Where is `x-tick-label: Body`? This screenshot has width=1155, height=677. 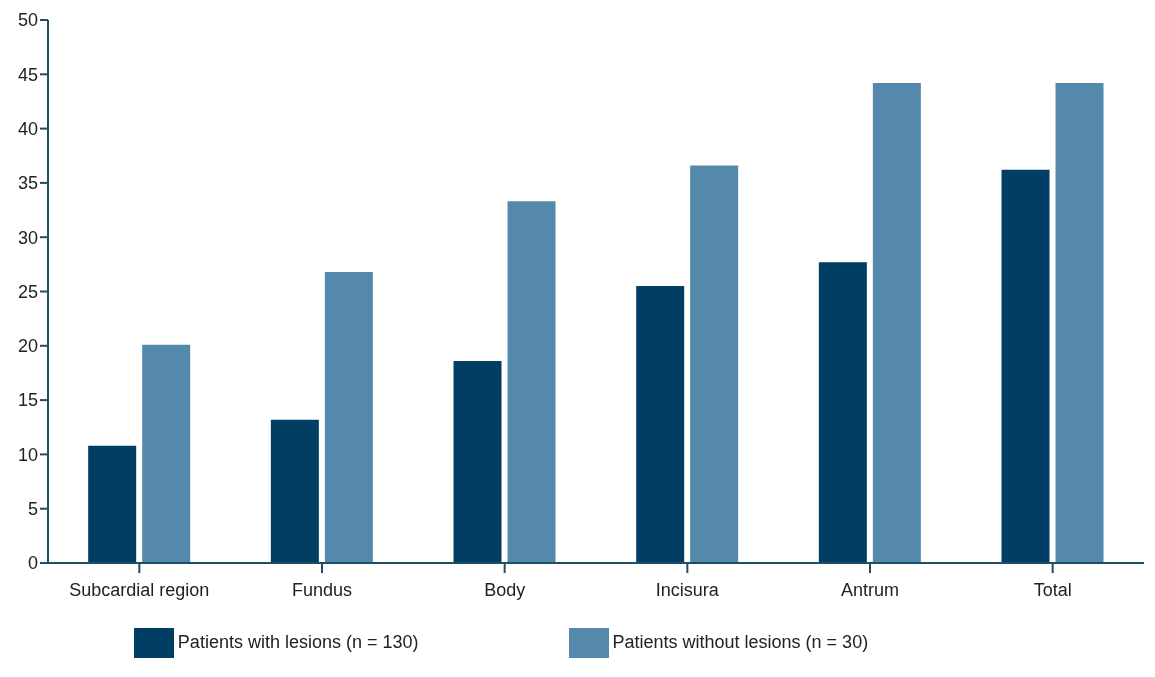 x-tick-label: Body is located at coordinates (505, 589).